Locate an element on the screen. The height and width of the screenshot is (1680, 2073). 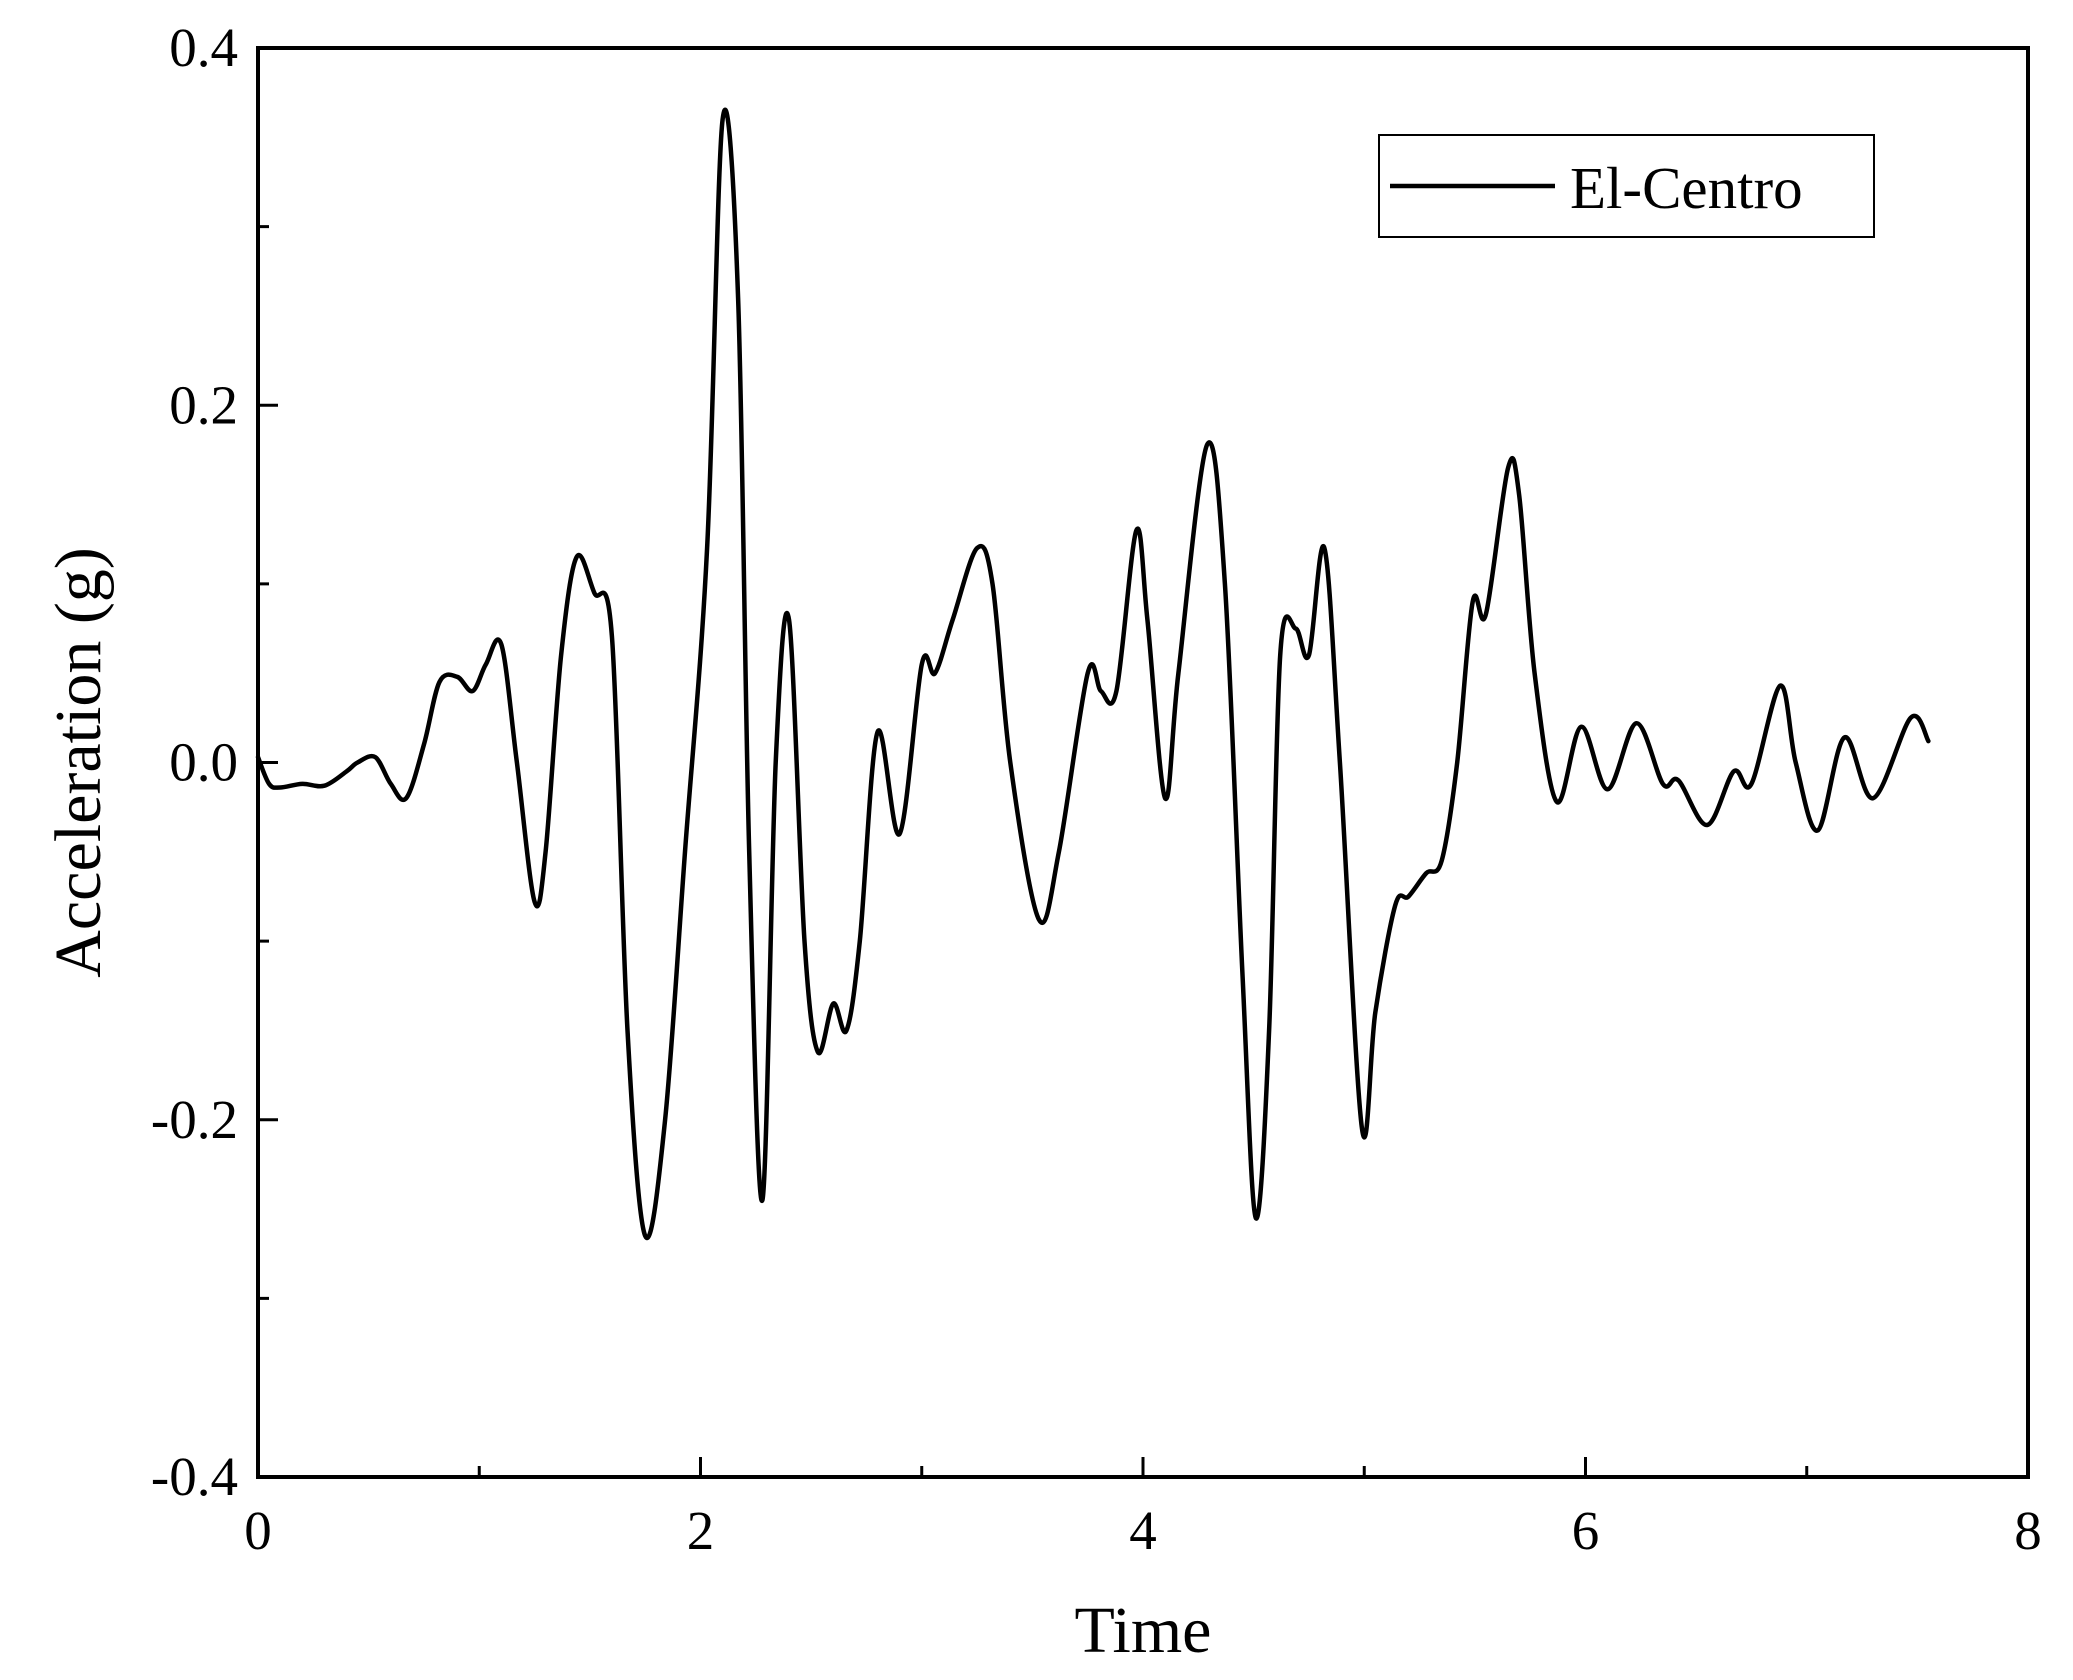
y-tick-label: -0.2 is located at coordinates (194, 1119).